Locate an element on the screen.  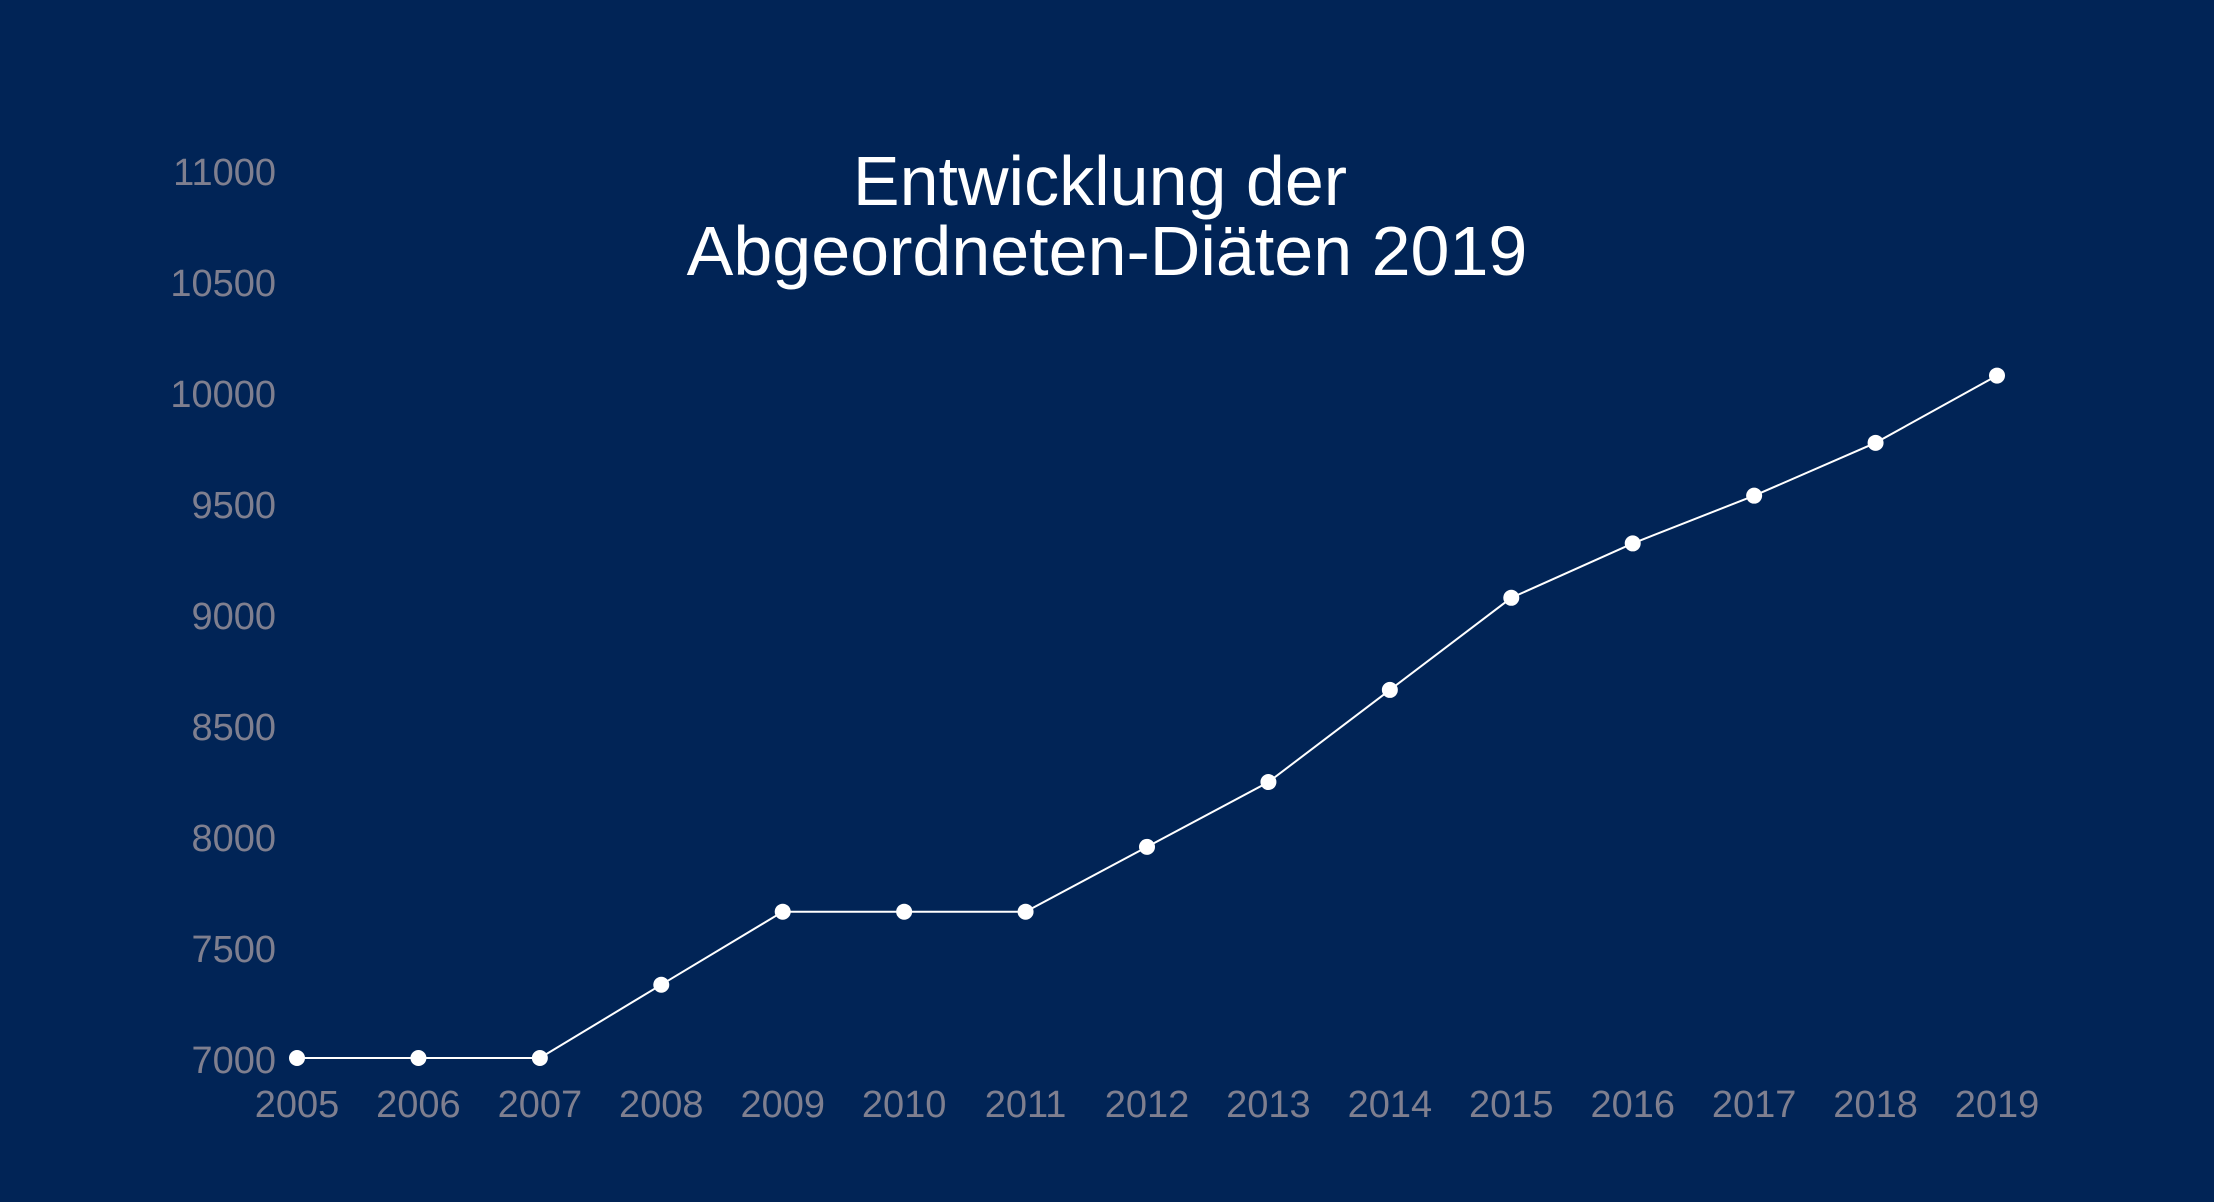
y-tick-label: 11000 is located at coordinates (224, 173).